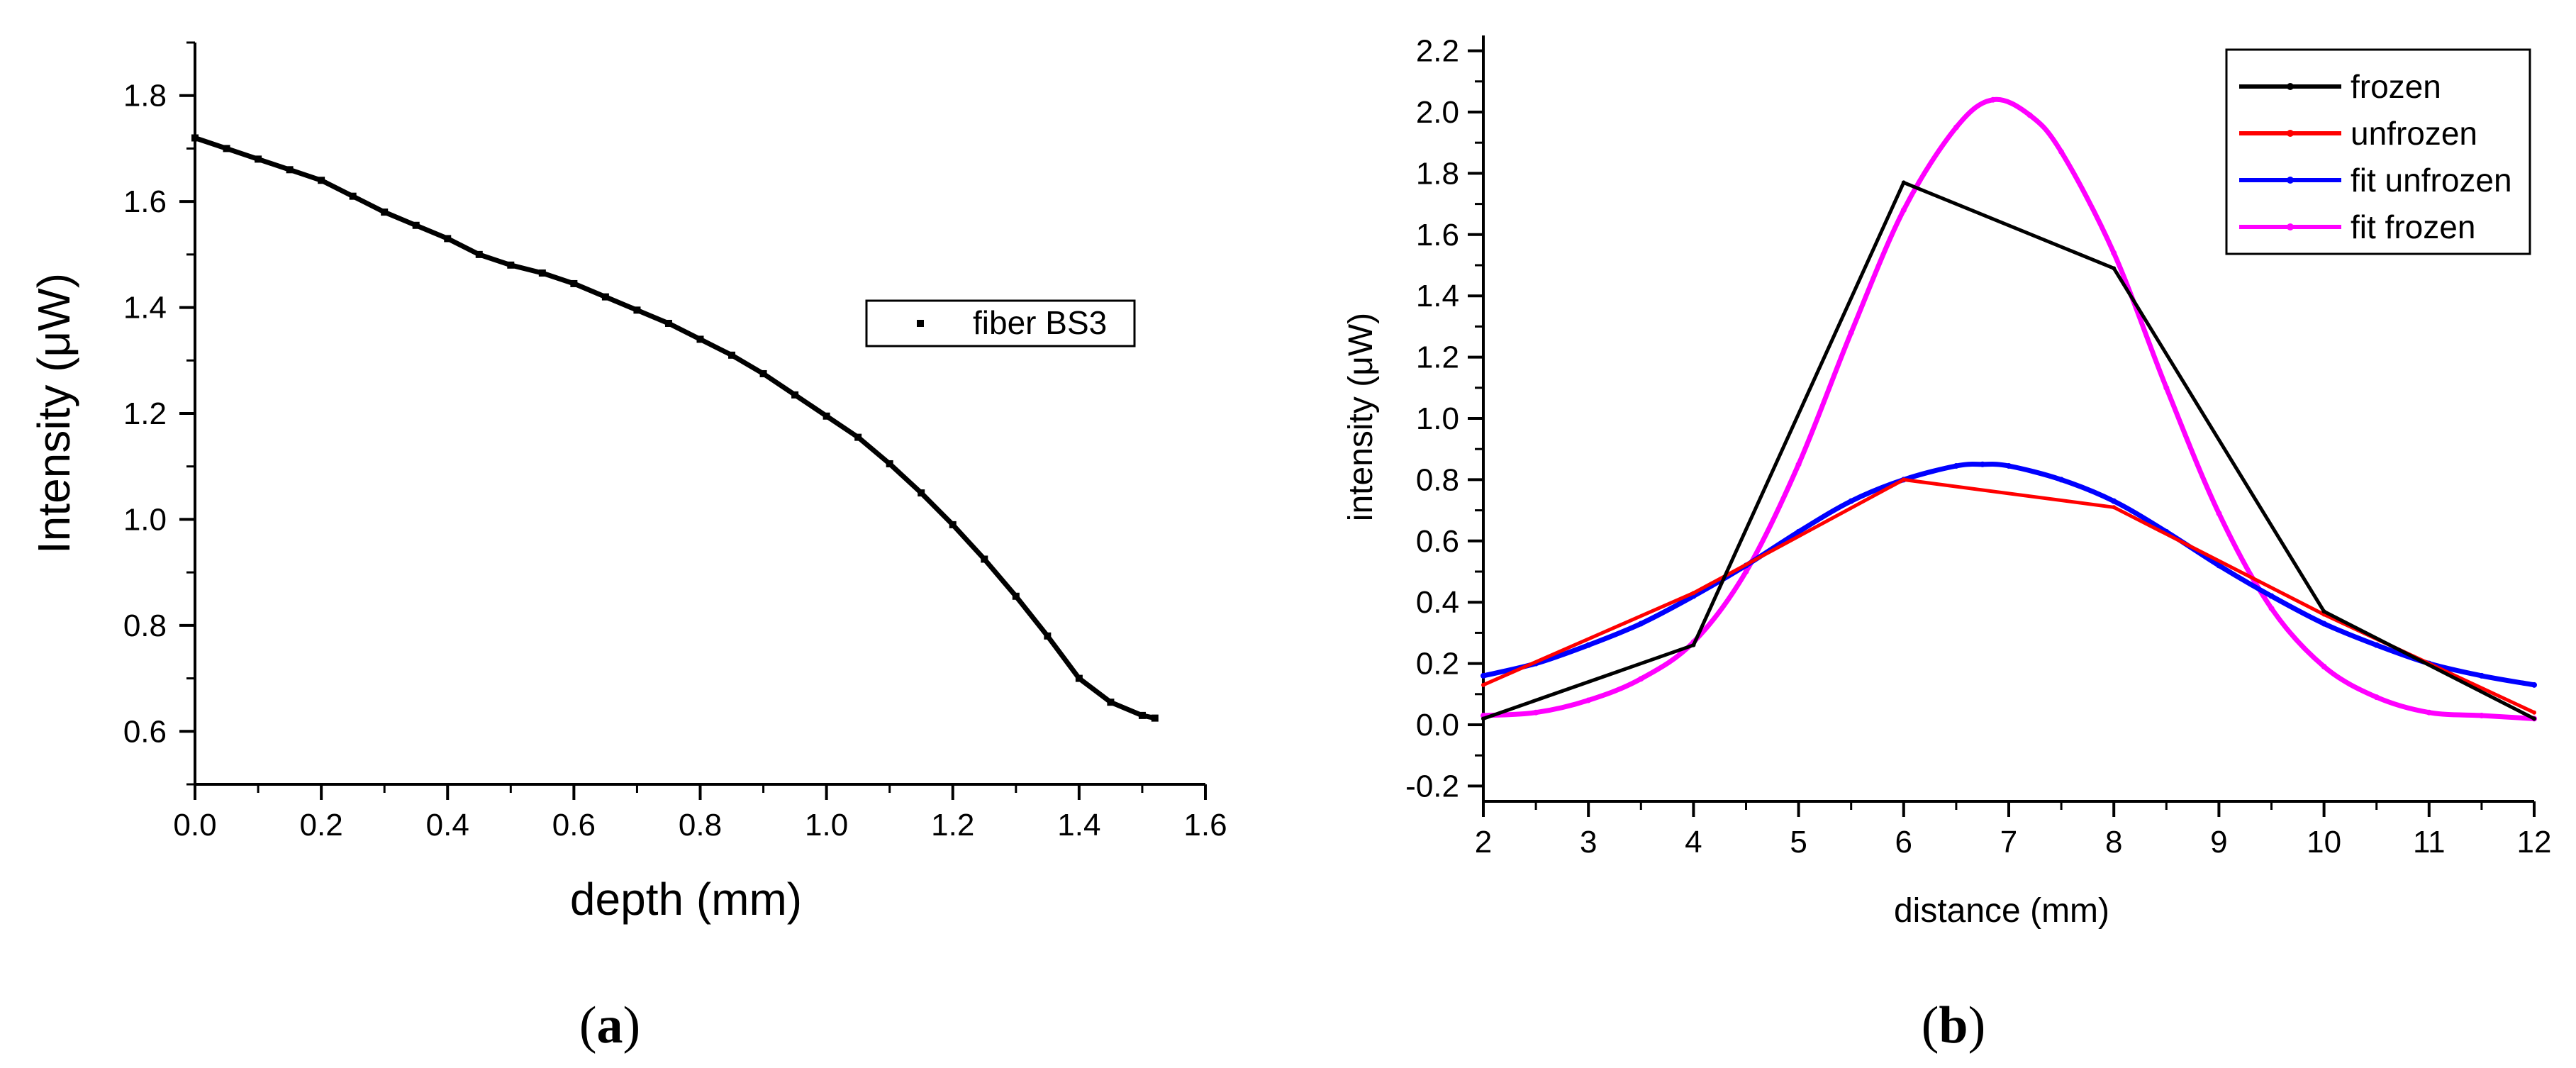 The width and height of the screenshot is (2576, 1068). Describe the element at coordinates (826, 825) in the screenshot. I see `x-tick-label: 1.0` at that location.